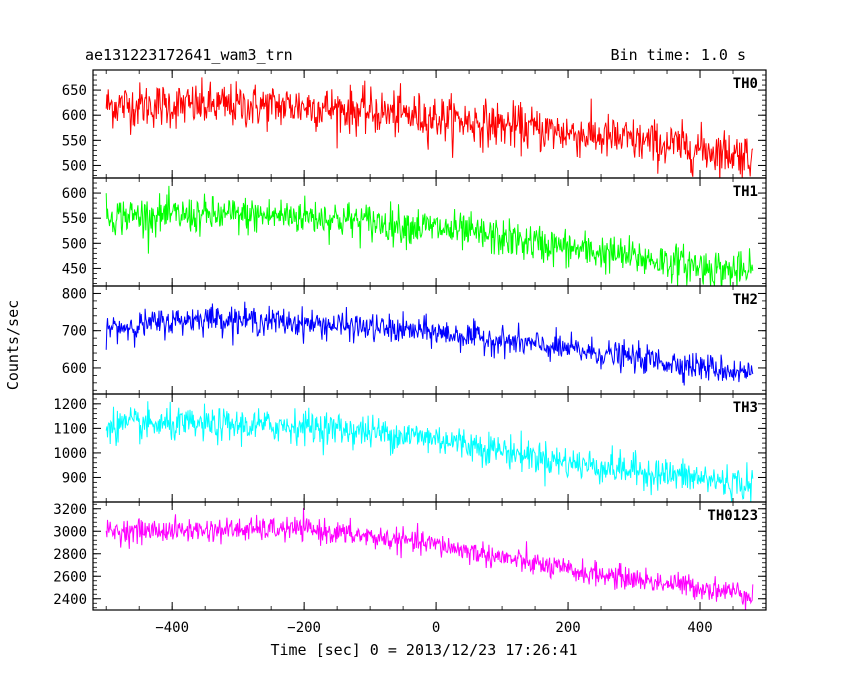 This screenshot has width=850, height=680. What do you see at coordinates (74, 332) in the screenshot?
I see `y-tick-label: 700` at bounding box center [74, 332].